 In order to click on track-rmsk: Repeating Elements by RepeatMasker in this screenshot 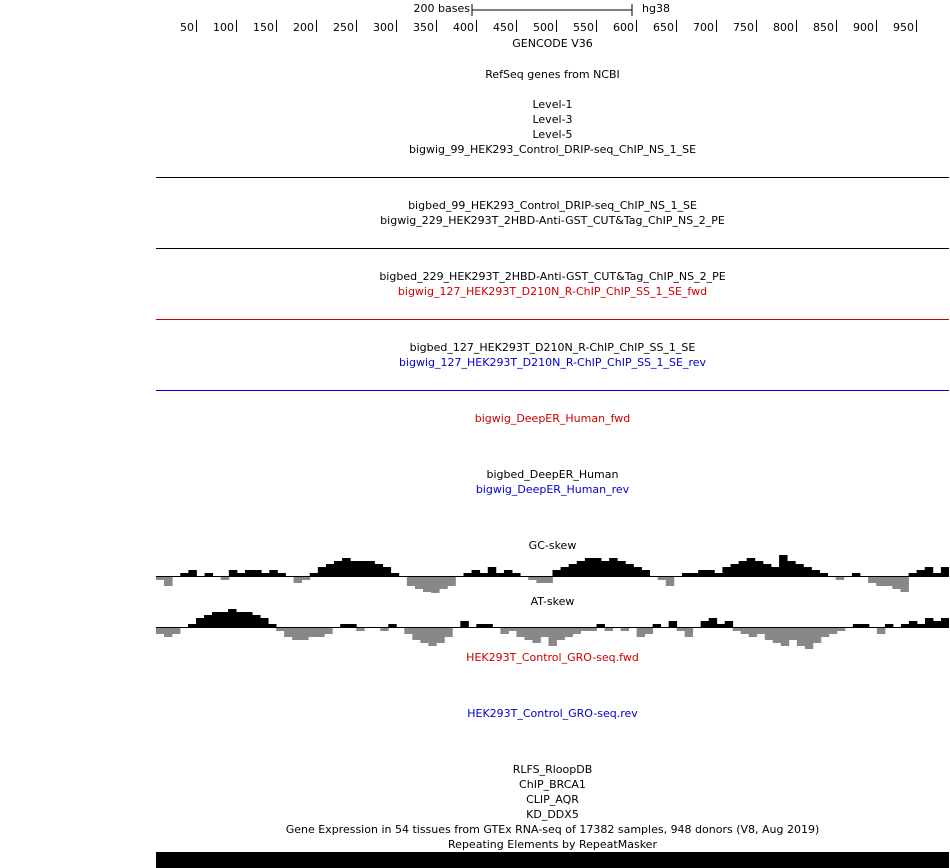, I will do `click(552, 844)`.